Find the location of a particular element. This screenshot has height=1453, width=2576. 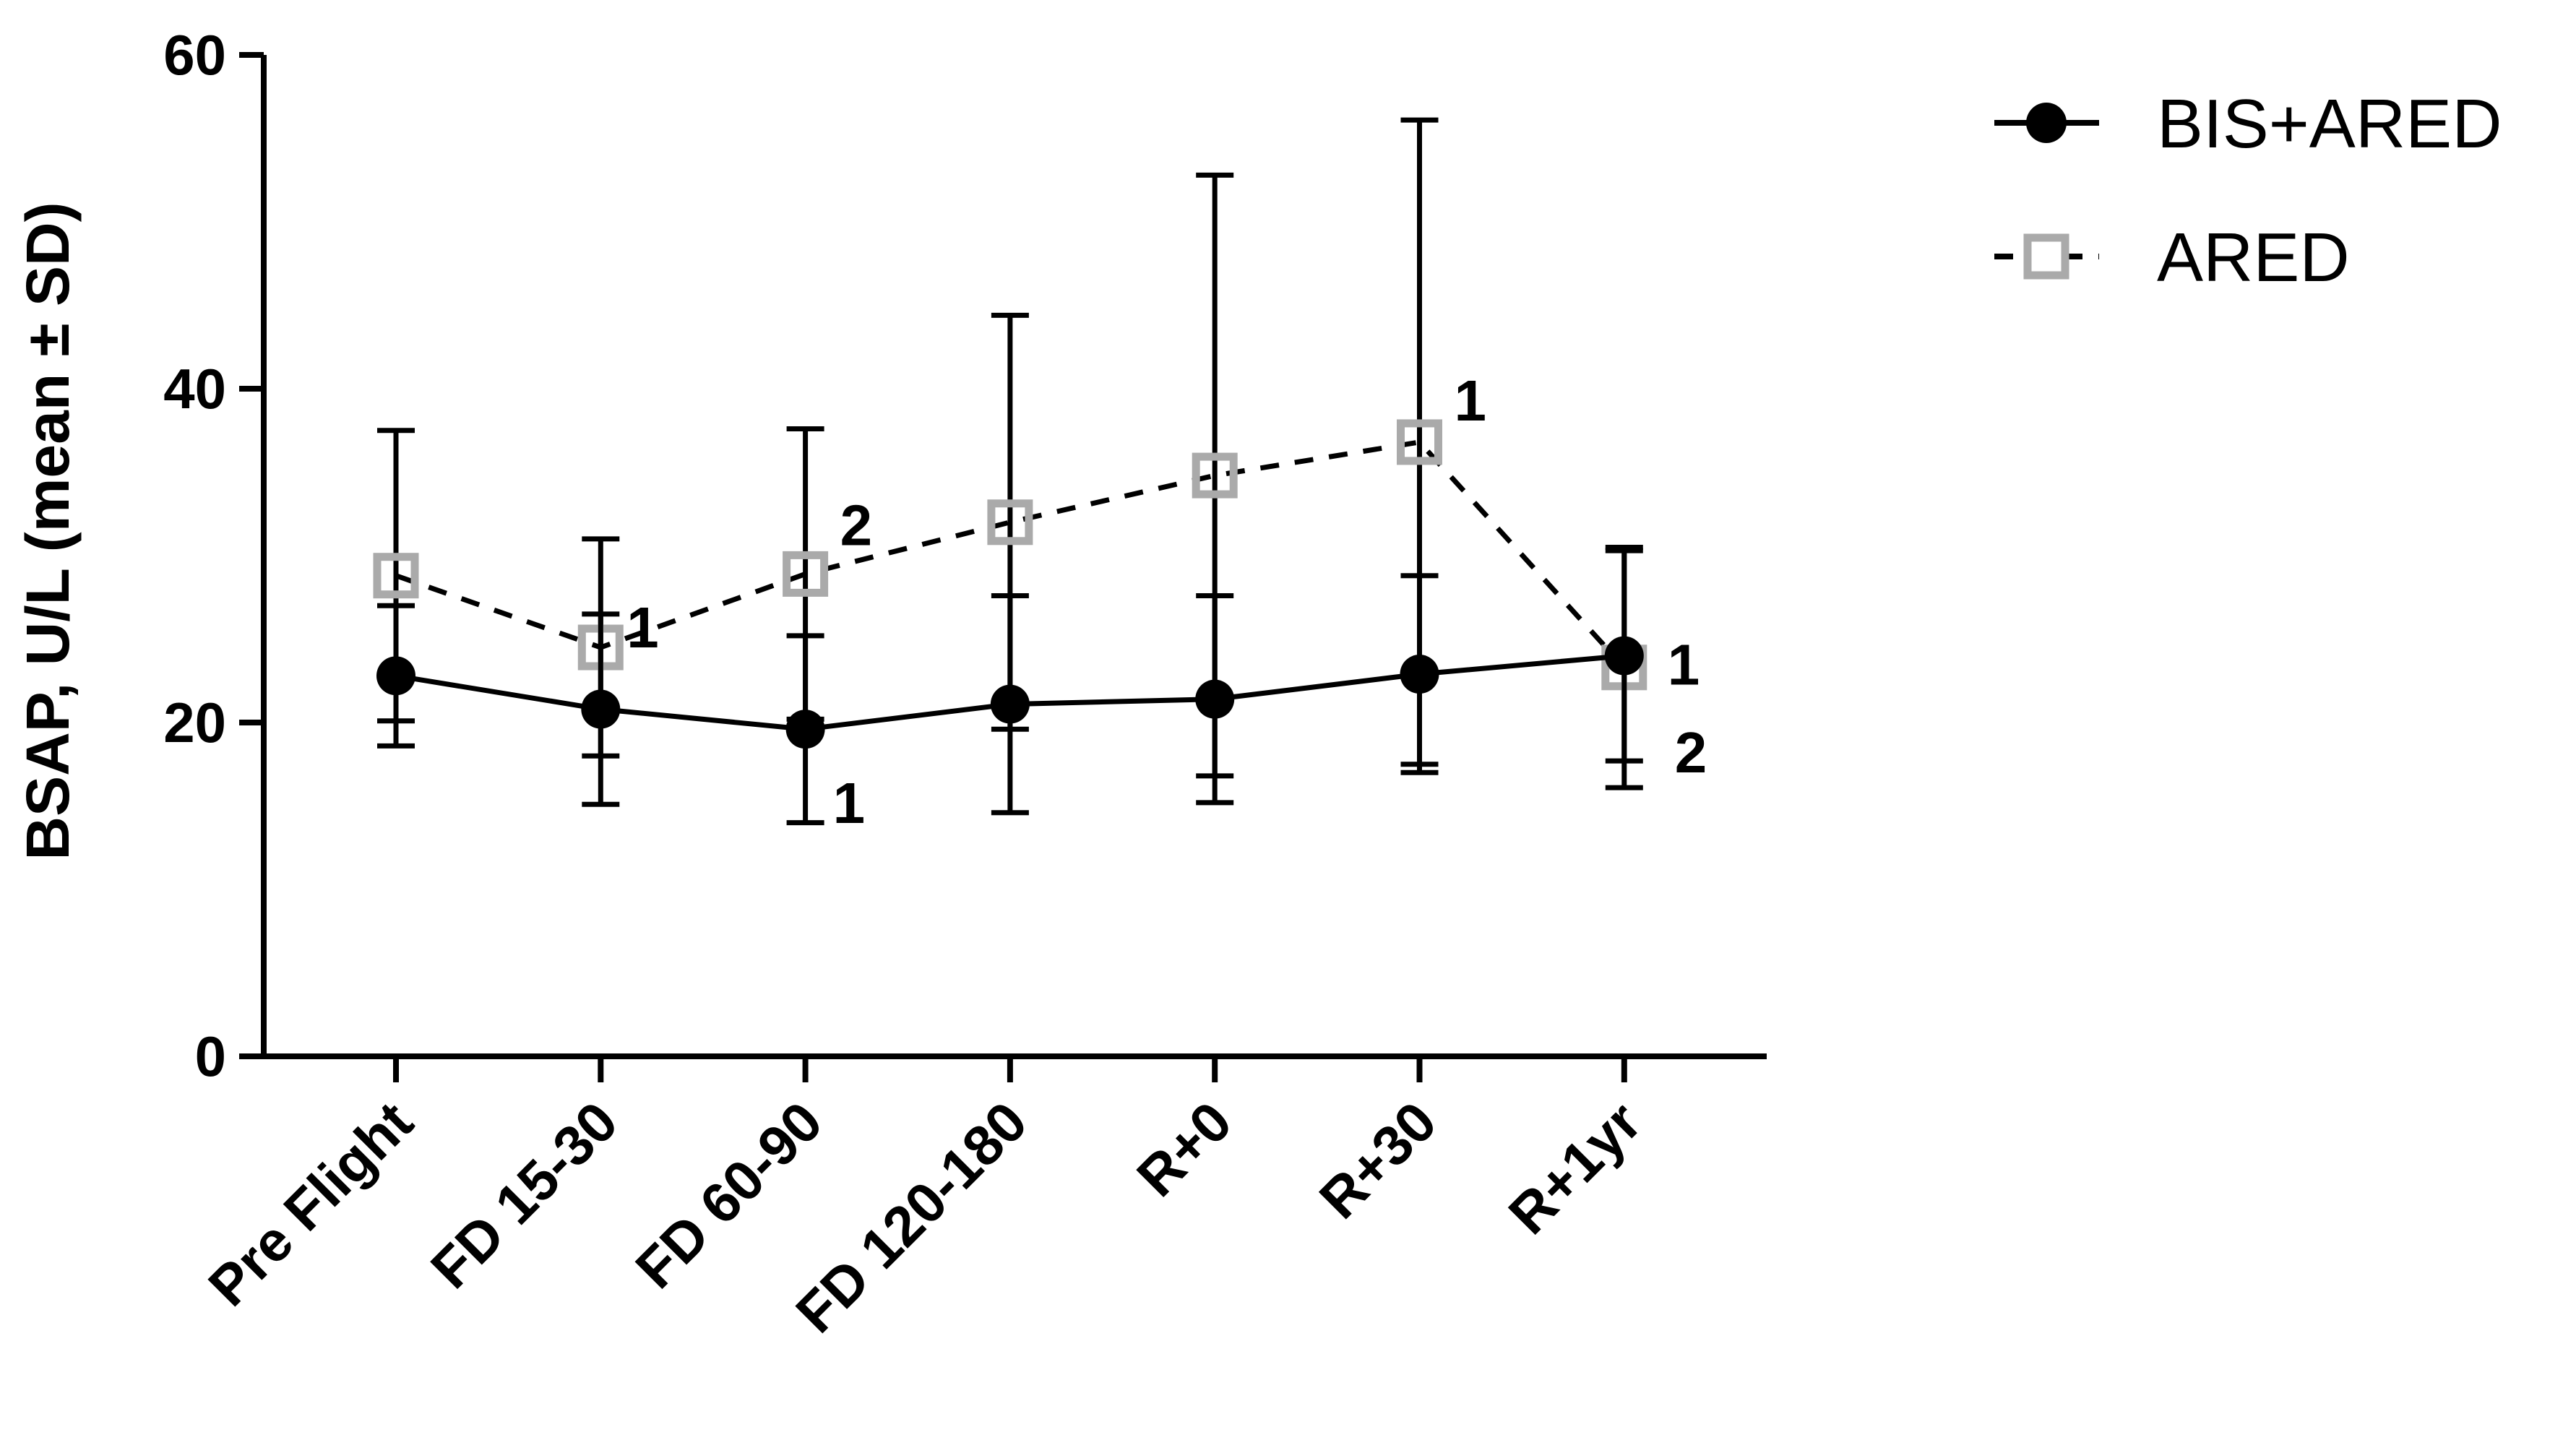

x-tick-label: Pre Flight is located at coordinates (310, 1204).